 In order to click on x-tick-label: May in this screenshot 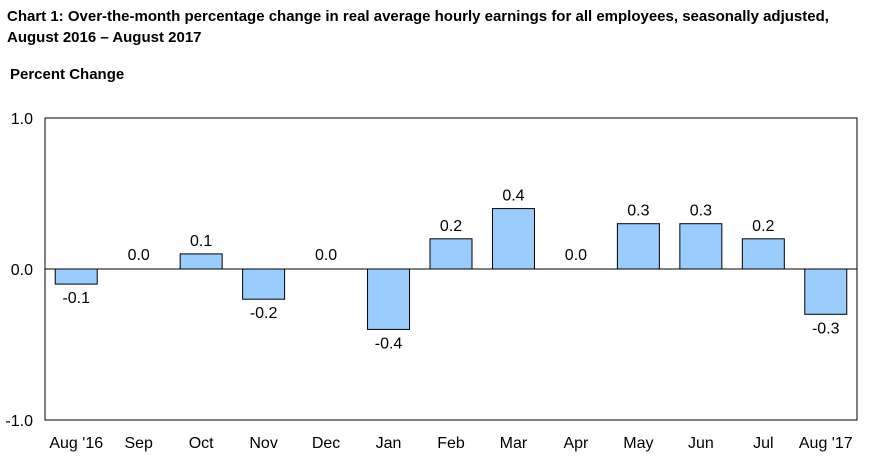, I will do `click(638, 443)`.